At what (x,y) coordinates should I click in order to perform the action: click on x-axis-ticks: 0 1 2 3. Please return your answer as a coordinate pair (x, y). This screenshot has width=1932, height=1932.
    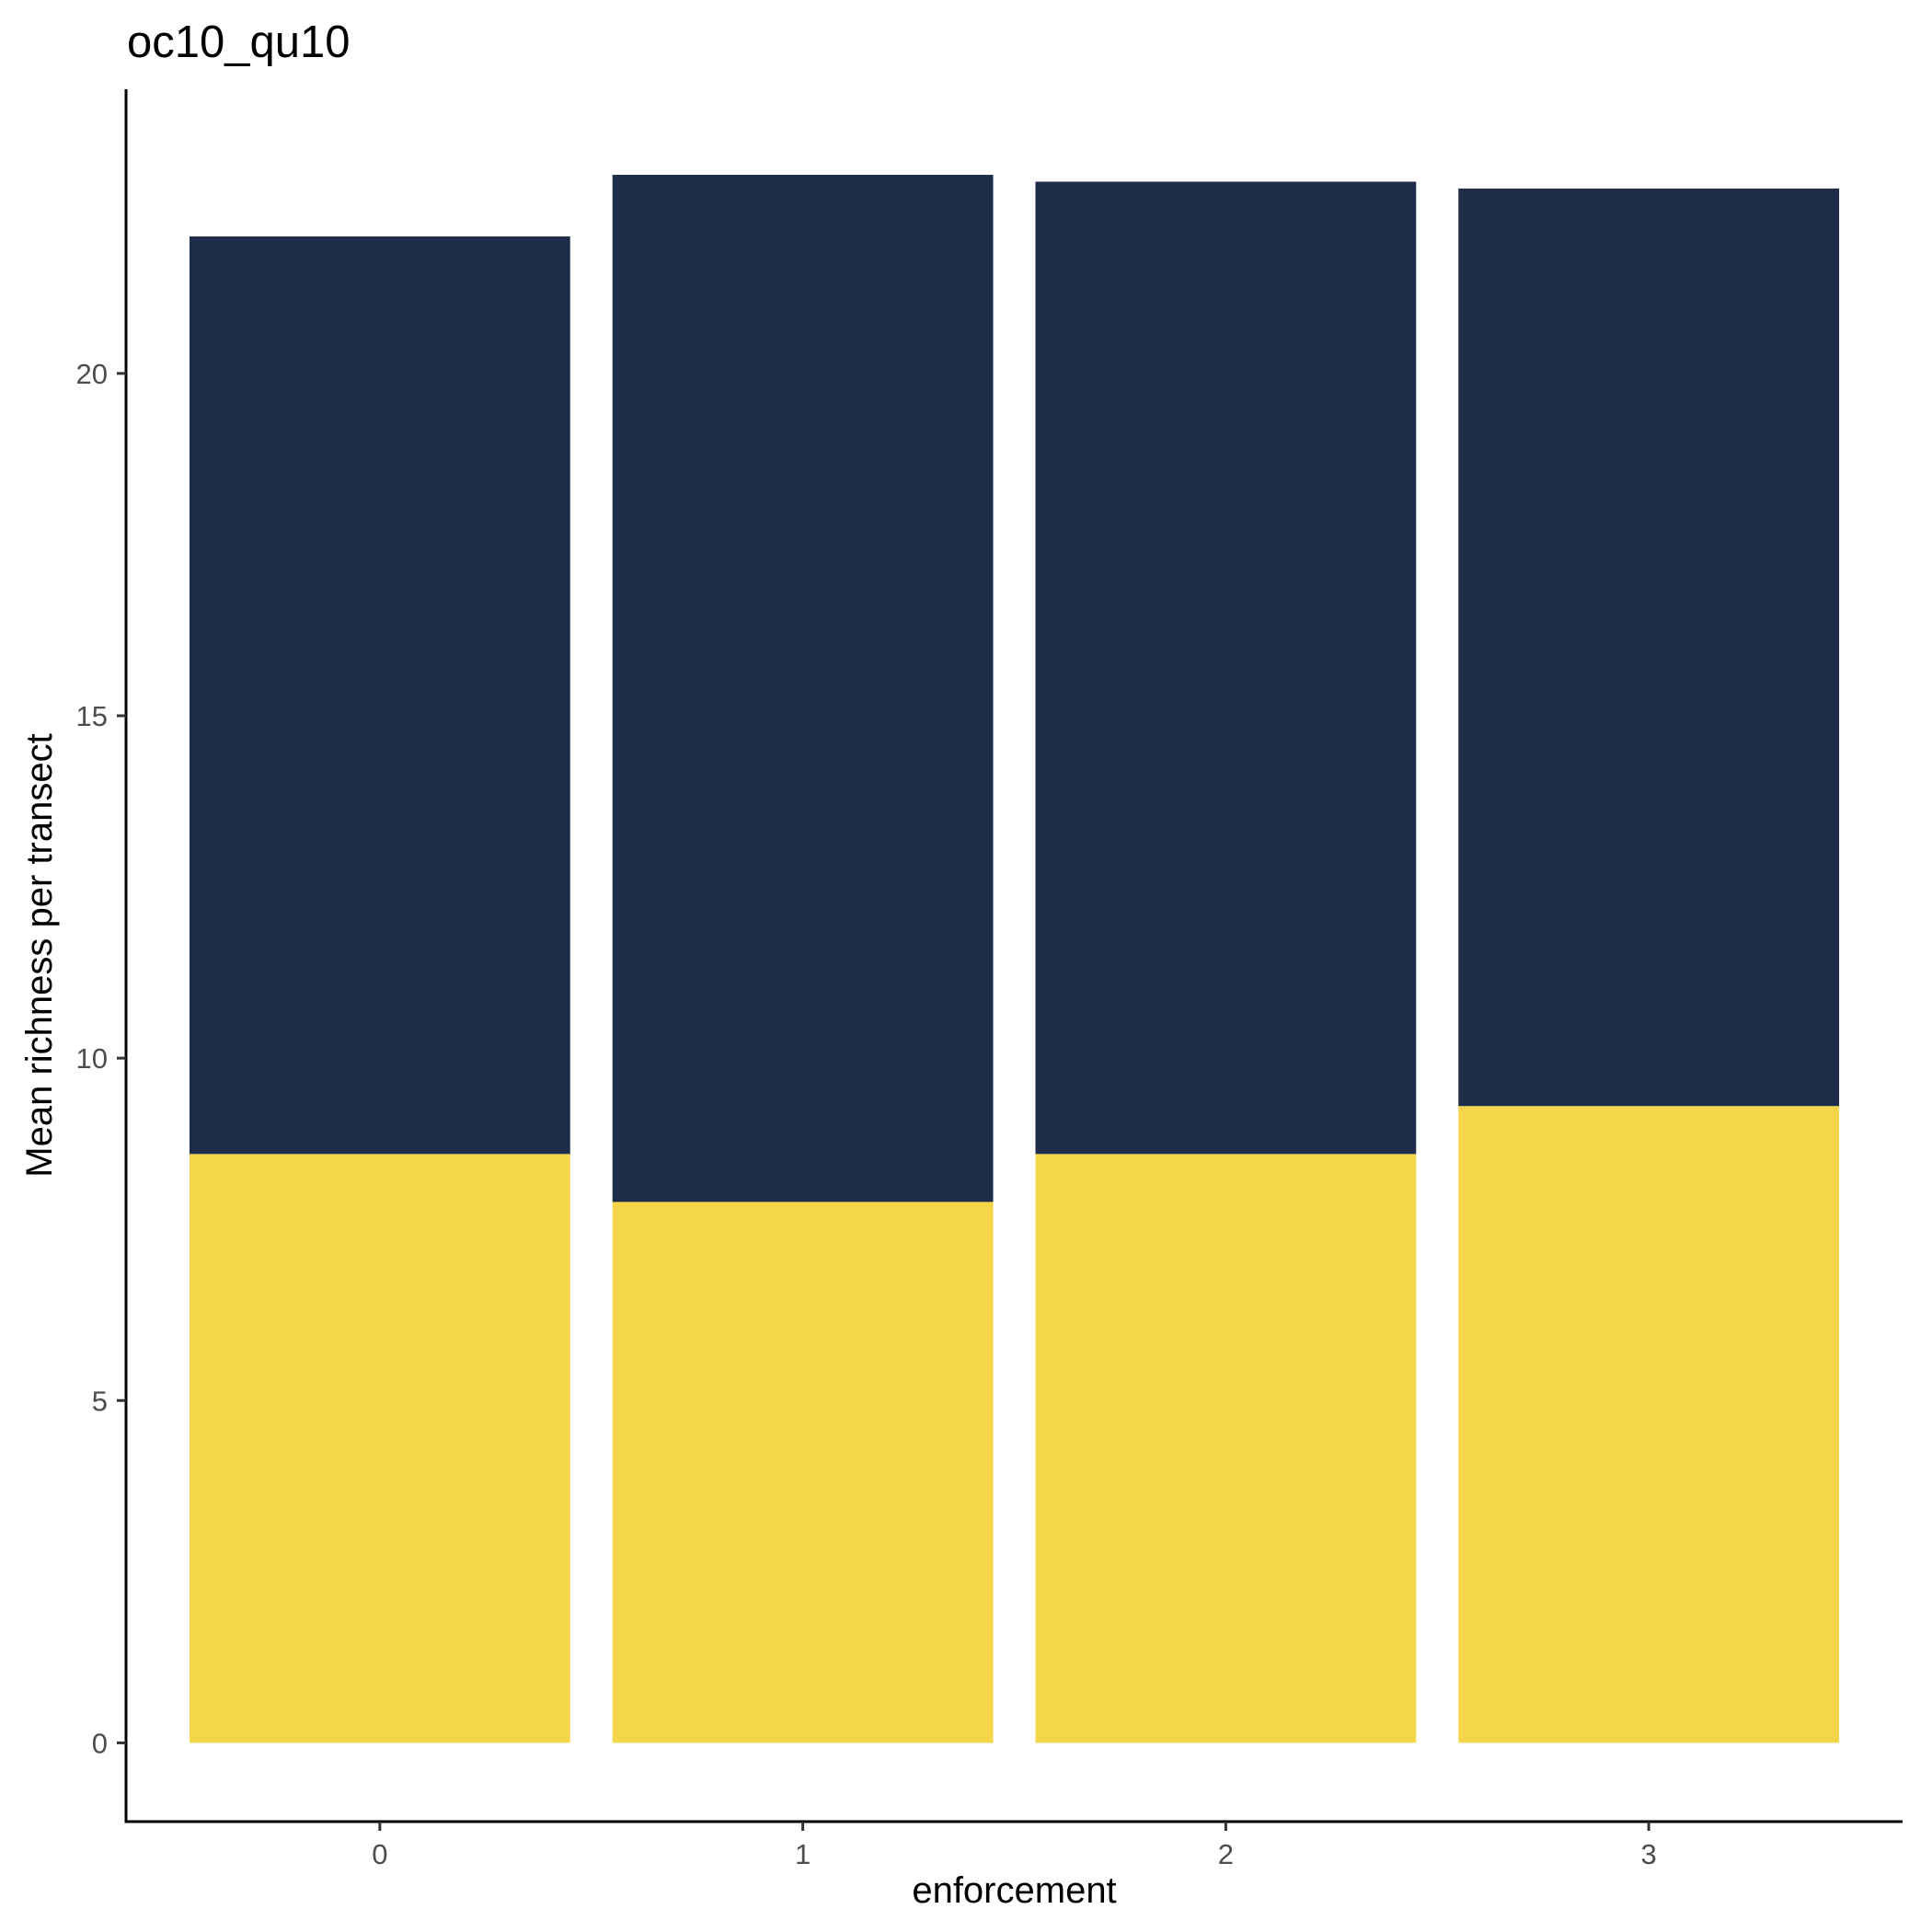
    Looking at the image, I should click on (1014, 1846).